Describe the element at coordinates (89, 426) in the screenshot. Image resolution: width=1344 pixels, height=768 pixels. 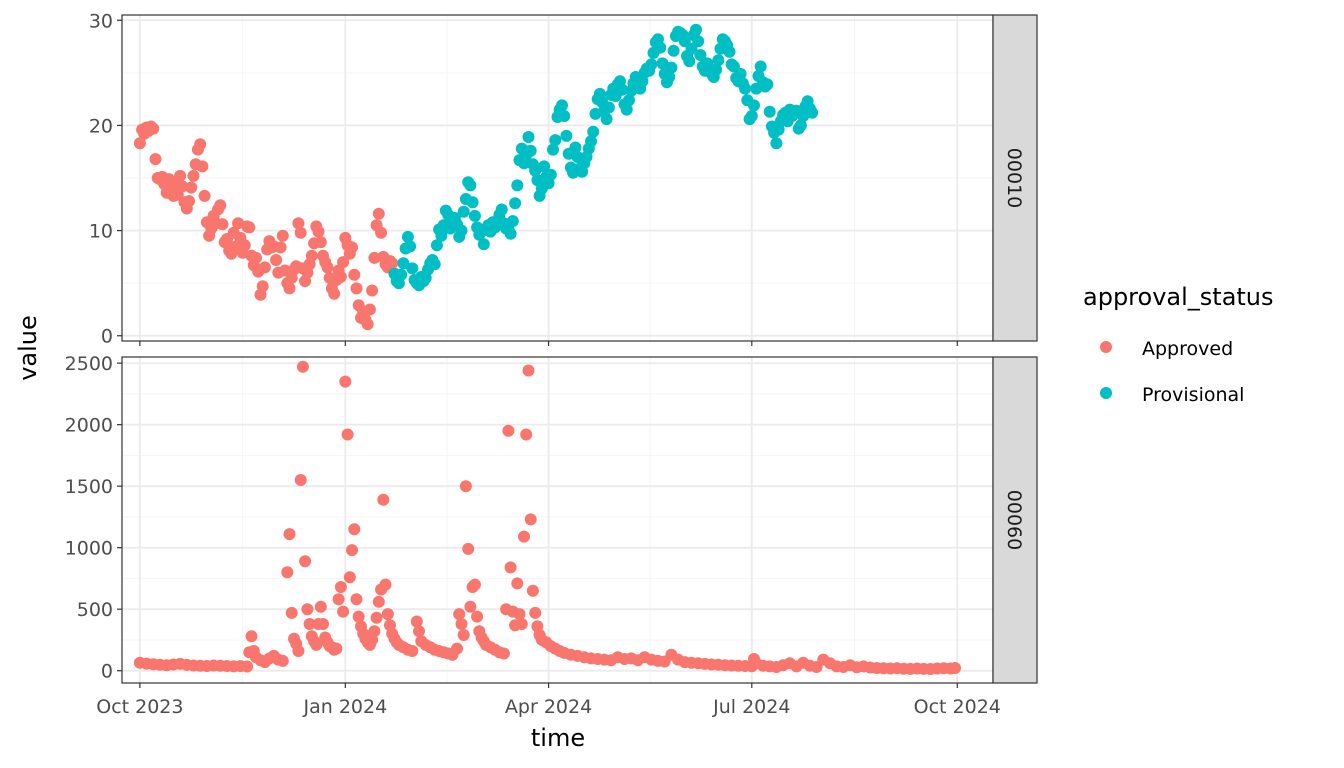
I see `y-tick-label: 2000` at that location.